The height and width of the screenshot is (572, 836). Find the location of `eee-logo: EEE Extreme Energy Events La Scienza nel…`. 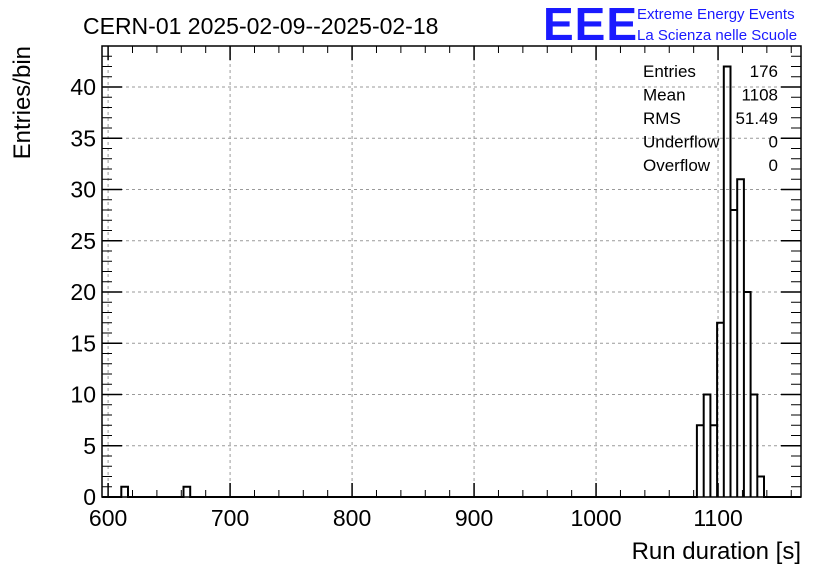

eee-logo: EEE Extreme Energy Events La Scienza nel… is located at coordinates (670, 25).